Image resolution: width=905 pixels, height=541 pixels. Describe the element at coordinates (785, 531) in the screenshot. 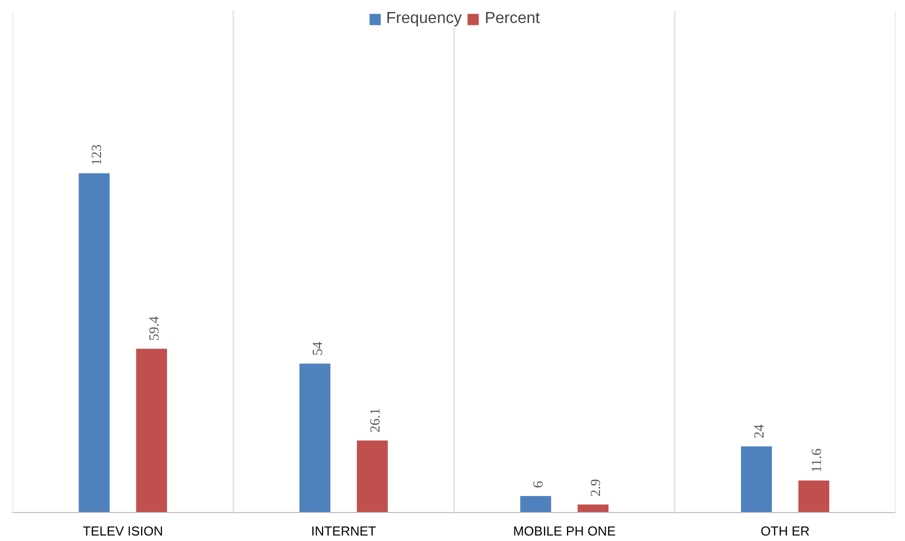

I see `x-tick-label: OTH ER` at that location.